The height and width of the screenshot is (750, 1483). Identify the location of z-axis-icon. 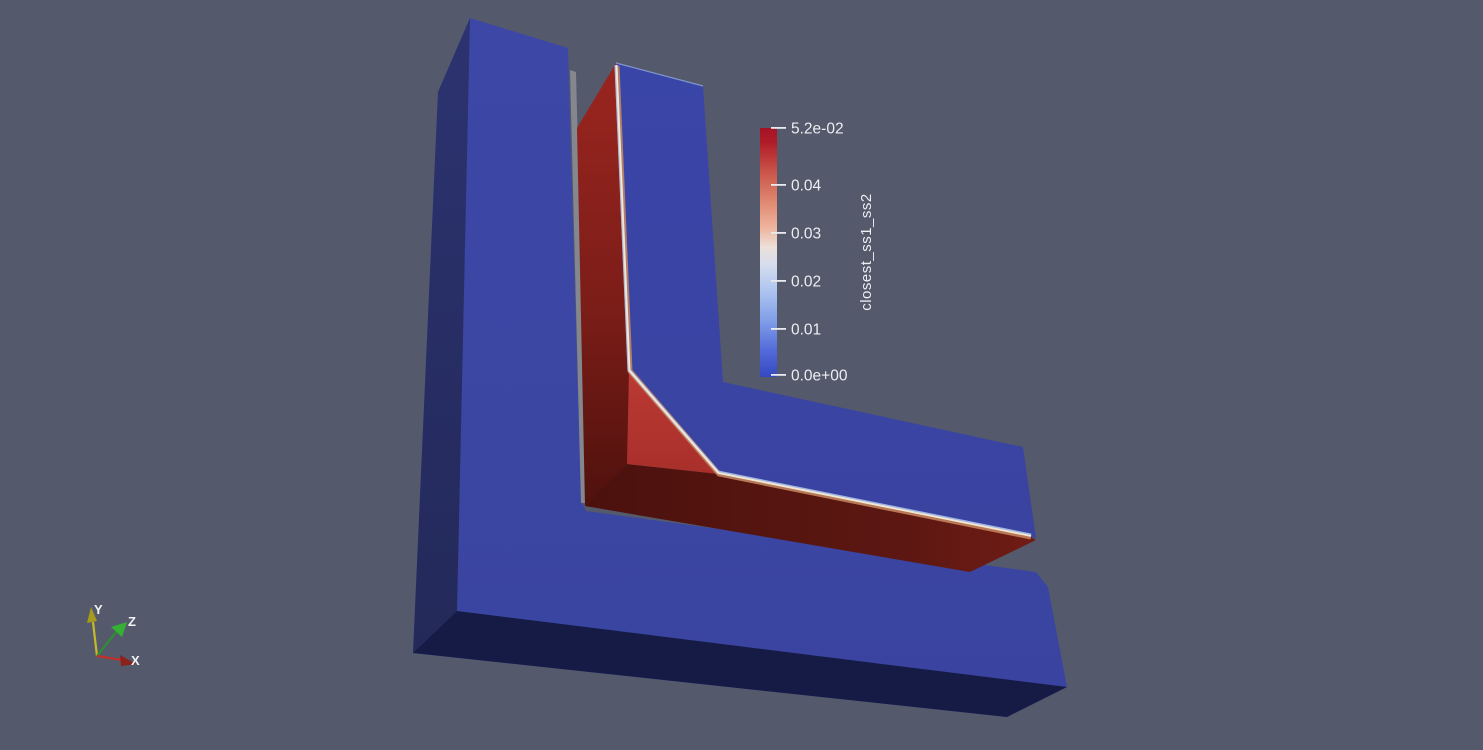
(106, 644).